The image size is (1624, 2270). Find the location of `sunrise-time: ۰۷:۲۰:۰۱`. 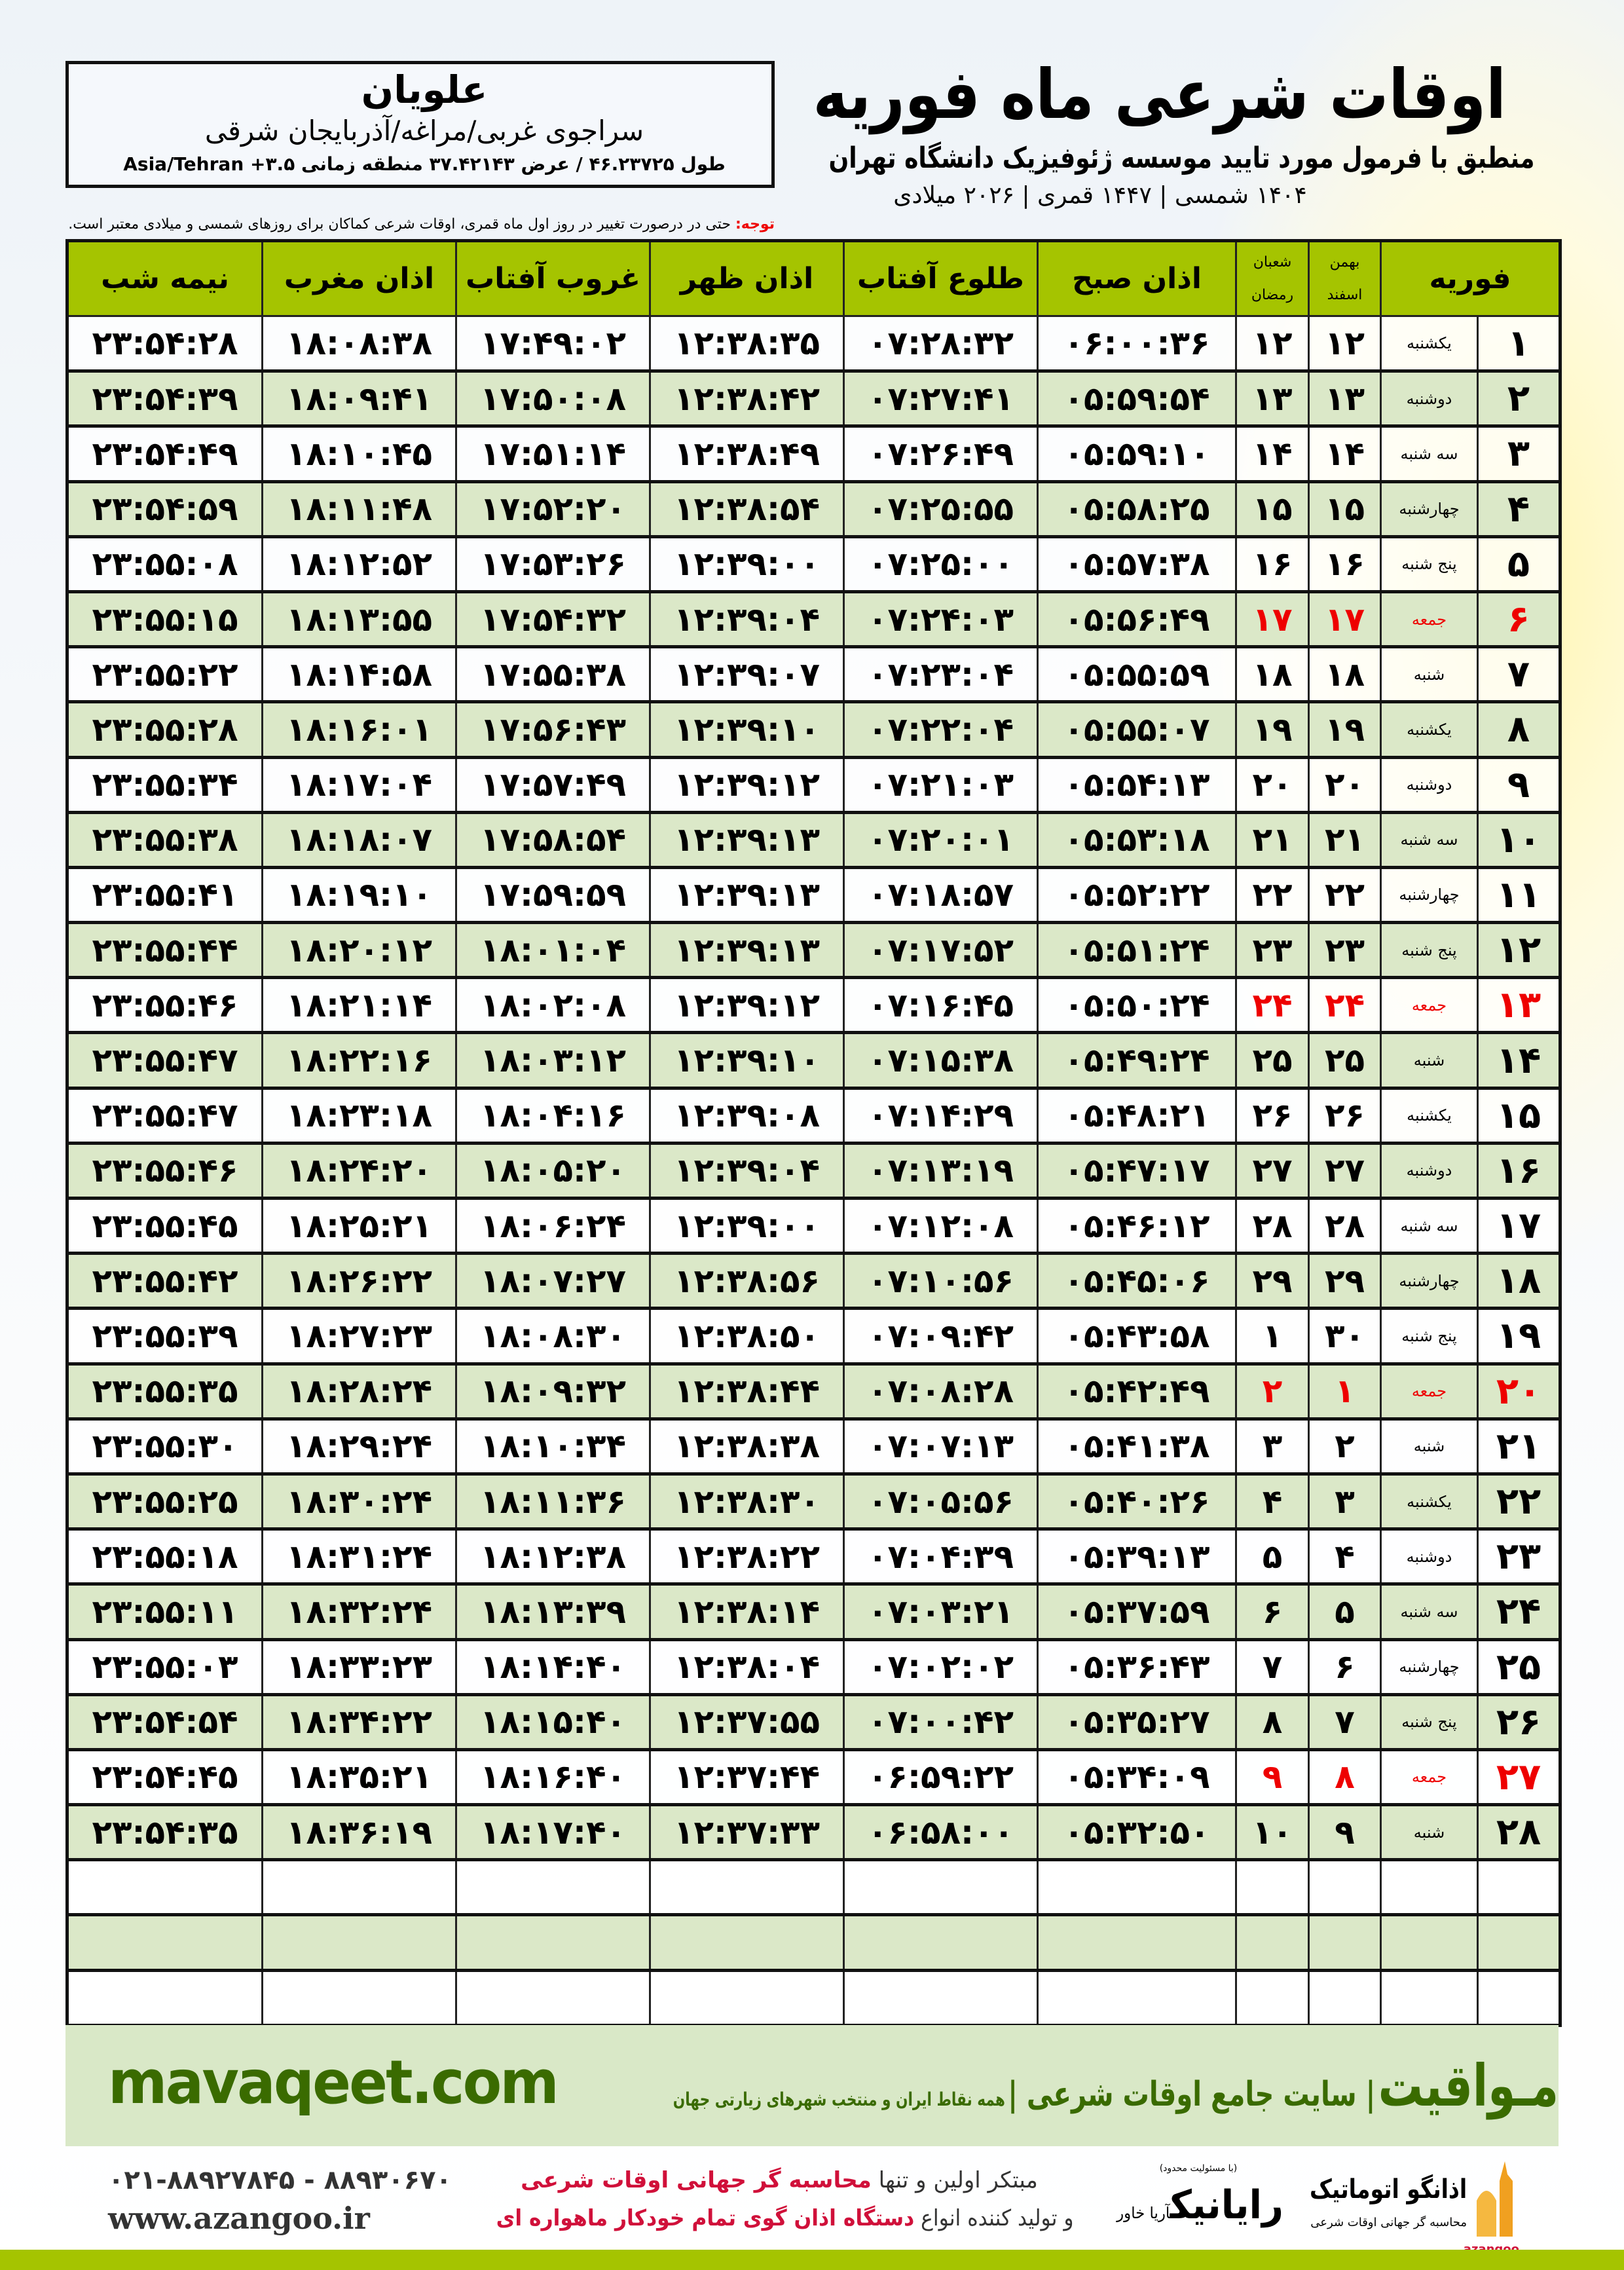

sunrise-time: ۰۷:۲۰:۰۱ is located at coordinates (941, 840).